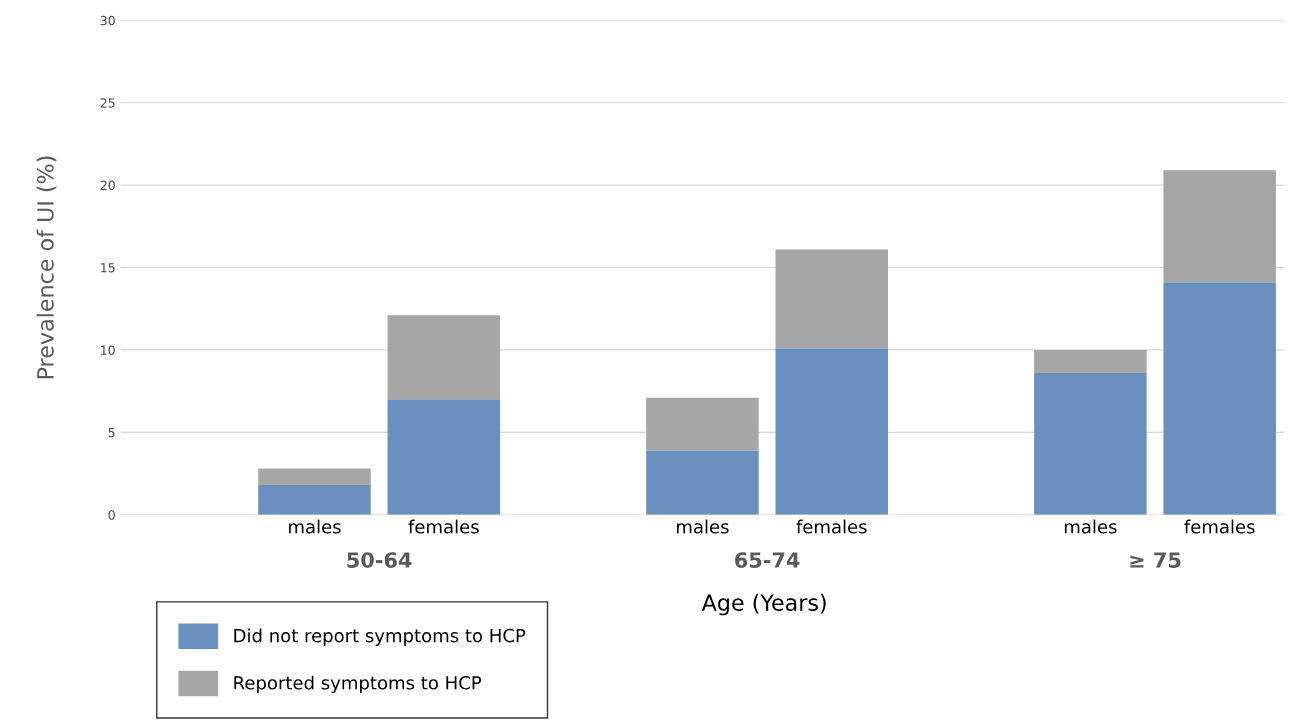 Image resolution: width=1296 pixels, height=727 pixels. What do you see at coordinates (358, 684) in the screenshot?
I see `legend-label: Reported symptoms to HCP` at bounding box center [358, 684].